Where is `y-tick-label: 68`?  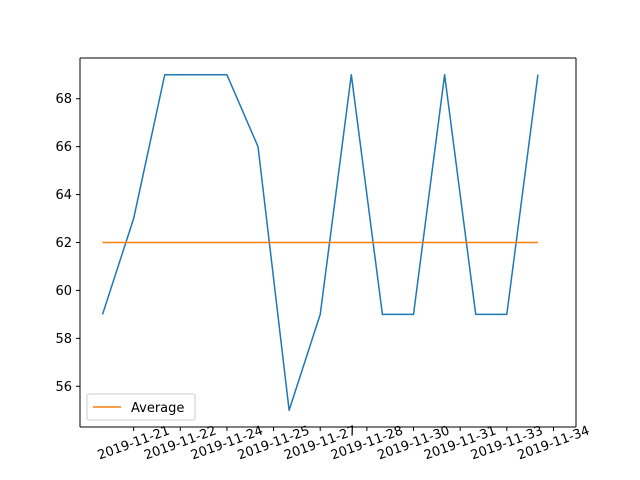 y-tick-label: 68 is located at coordinates (63, 99).